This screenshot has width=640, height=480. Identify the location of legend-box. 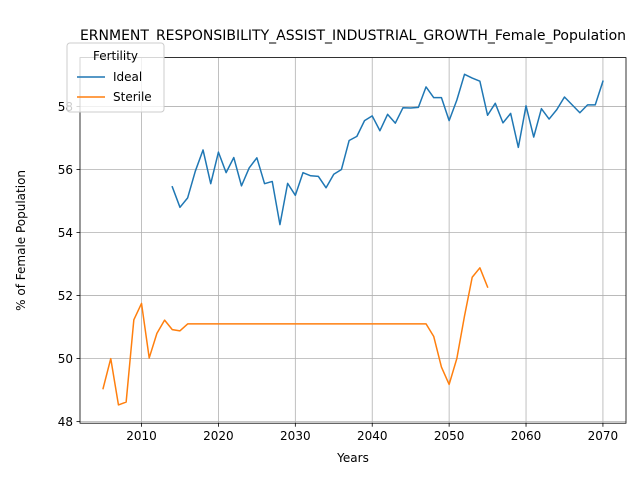
(115, 77).